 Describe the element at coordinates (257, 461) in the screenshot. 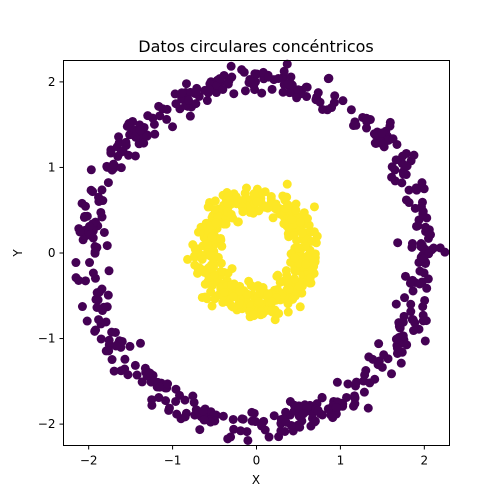

I see `x-tick-label: 0` at that location.